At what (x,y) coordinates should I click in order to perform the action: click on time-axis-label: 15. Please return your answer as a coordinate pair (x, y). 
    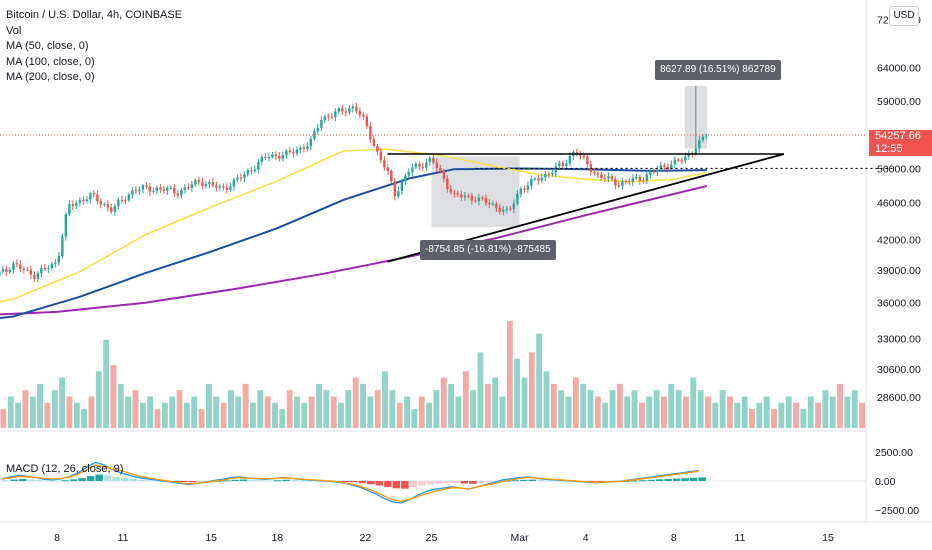
    Looking at the image, I should click on (211, 538).